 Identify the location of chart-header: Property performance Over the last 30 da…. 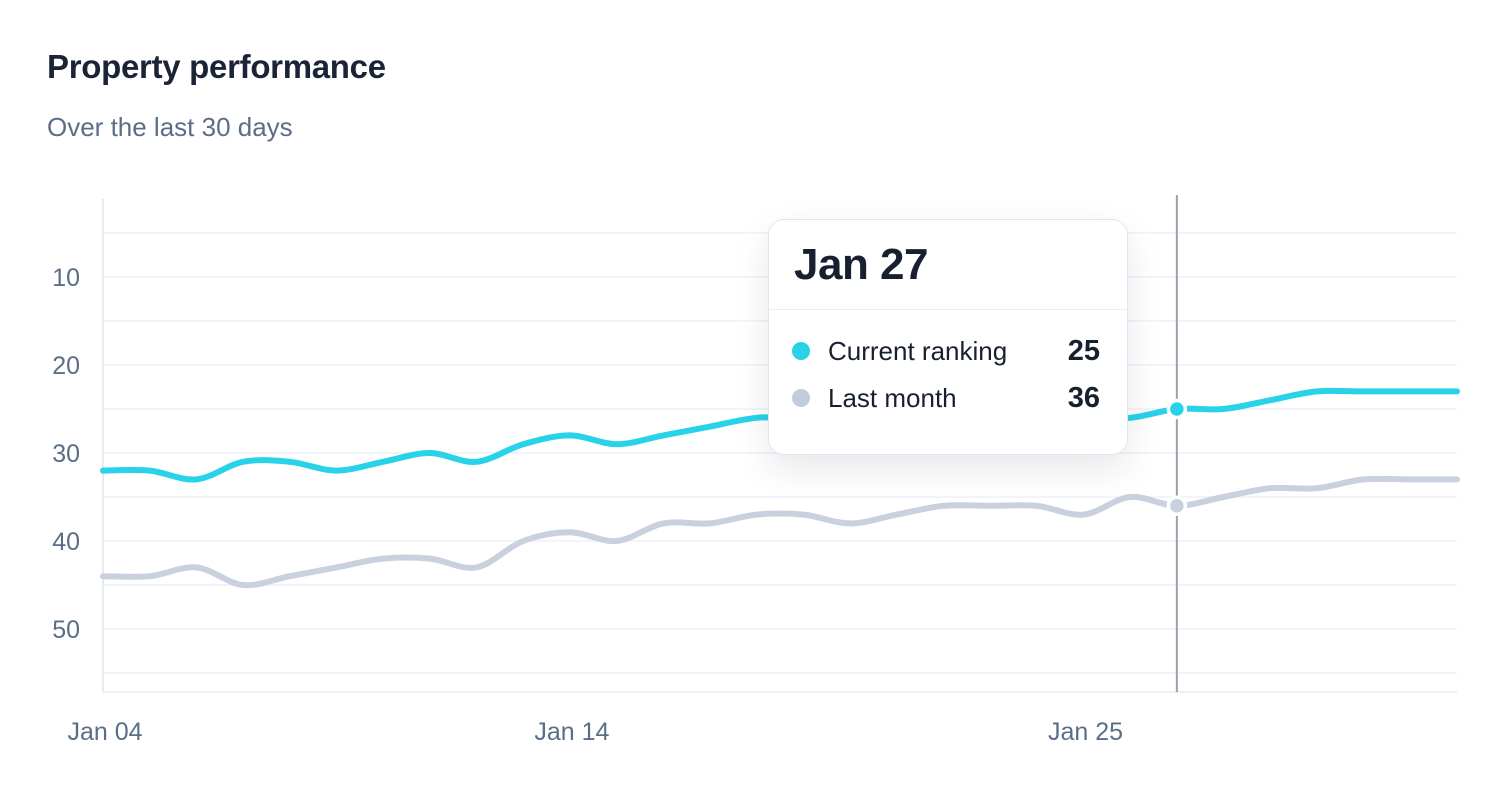
(216, 95).